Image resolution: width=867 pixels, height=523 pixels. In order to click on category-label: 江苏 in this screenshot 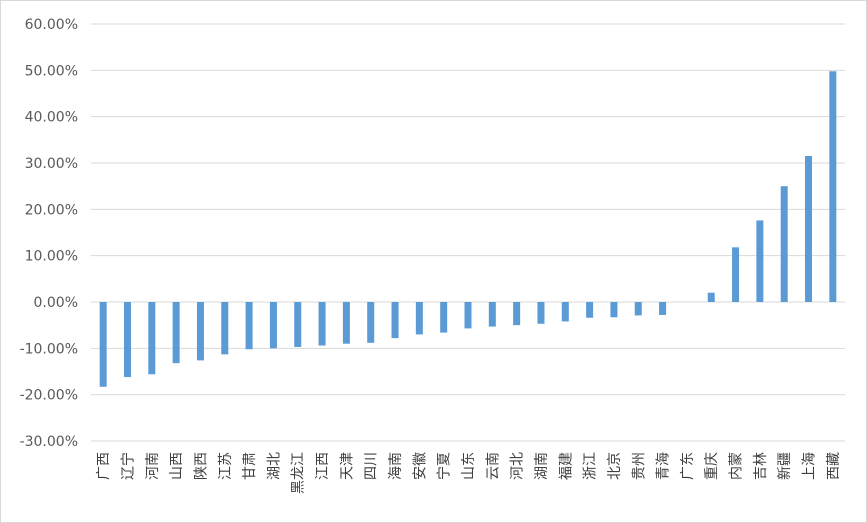, I will do `click(226, 466)`.